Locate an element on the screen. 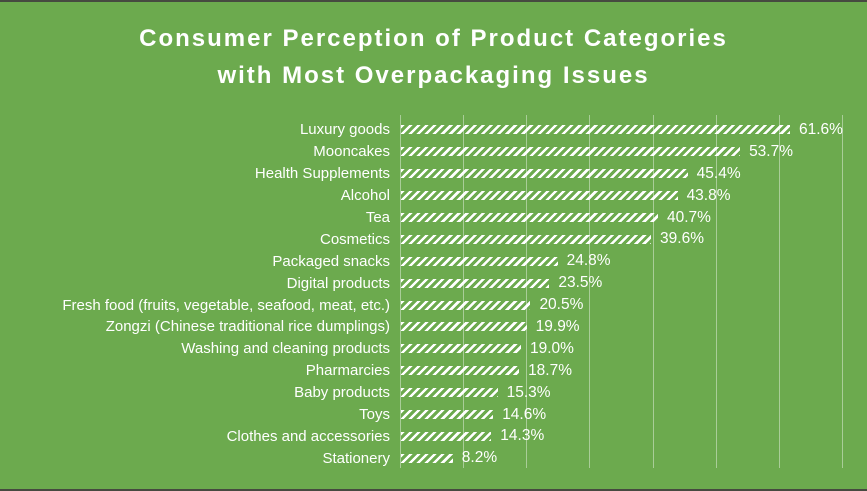 This screenshot has width=867, height=491. top-edge-strip is located at coordinates (433, 1).